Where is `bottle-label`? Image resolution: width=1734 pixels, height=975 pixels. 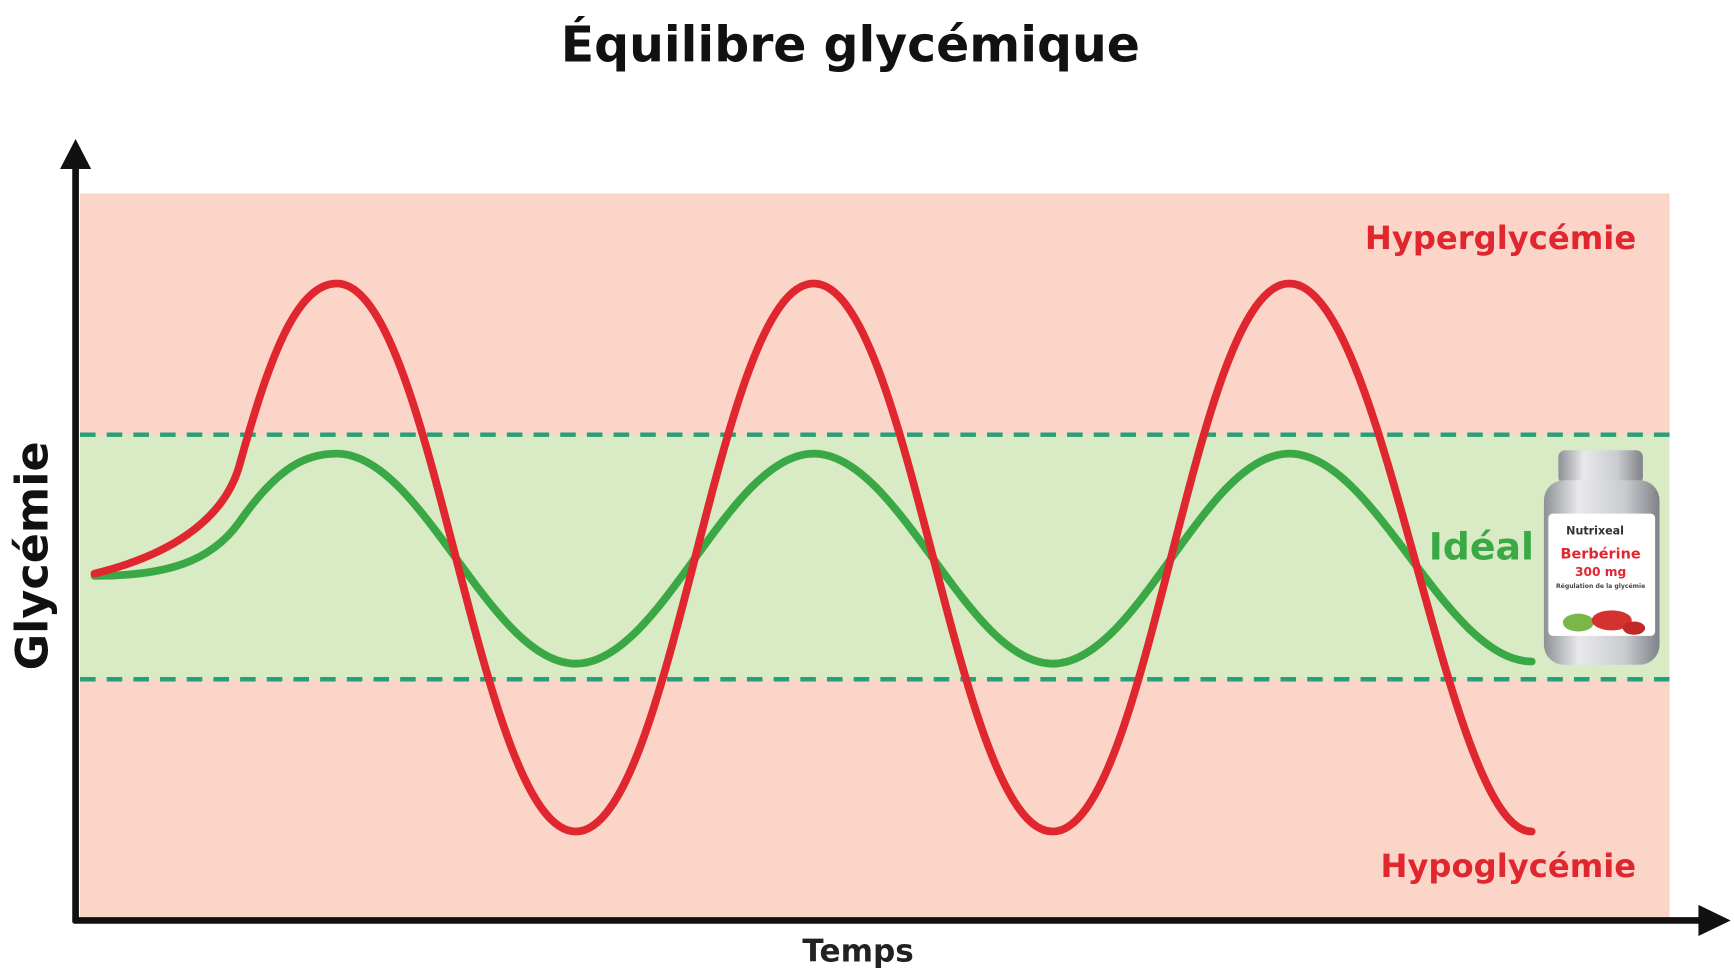
bottle-label is located at coordinates (1602, 574).